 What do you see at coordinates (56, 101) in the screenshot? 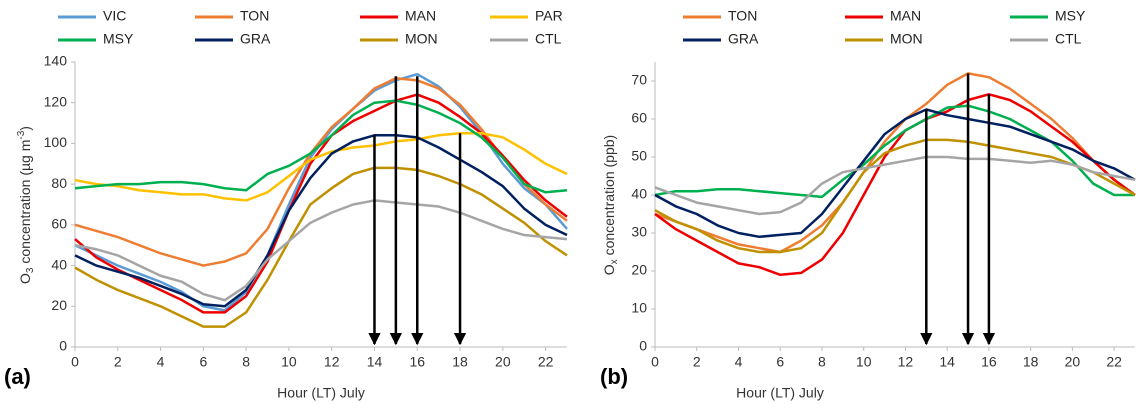
I see `y-tick-label: 120` at bounding box center [56, 101].